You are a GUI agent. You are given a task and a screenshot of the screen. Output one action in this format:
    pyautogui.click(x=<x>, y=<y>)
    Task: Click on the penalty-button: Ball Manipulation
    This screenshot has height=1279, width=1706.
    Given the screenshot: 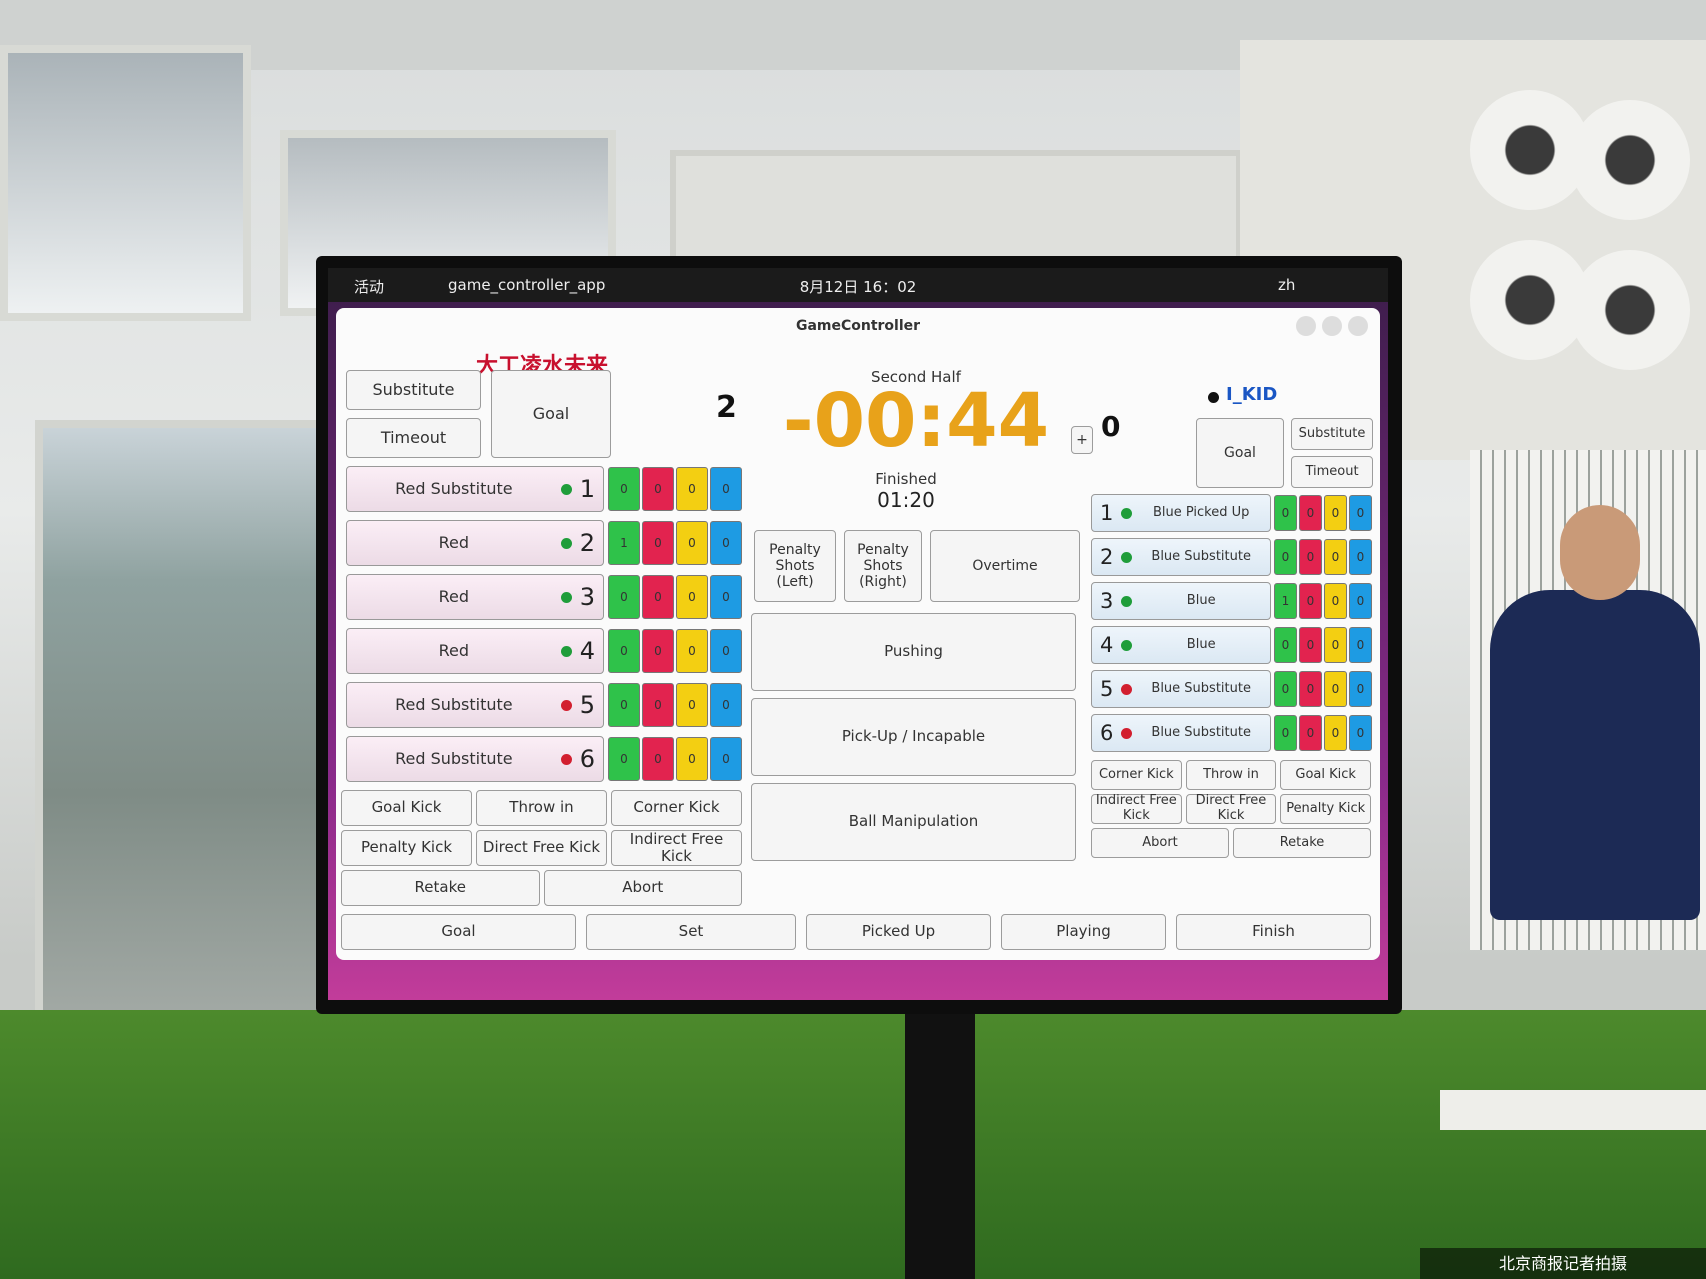 What is the action you would take?
    pyautogui.click(x=913, y=822)
    